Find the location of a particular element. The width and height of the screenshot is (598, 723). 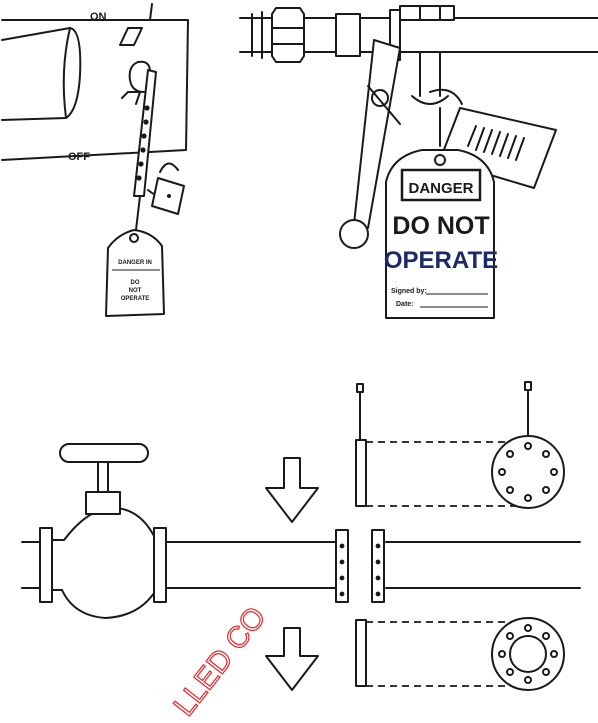

switch-handle-housing is located at coordinates (41, 74).